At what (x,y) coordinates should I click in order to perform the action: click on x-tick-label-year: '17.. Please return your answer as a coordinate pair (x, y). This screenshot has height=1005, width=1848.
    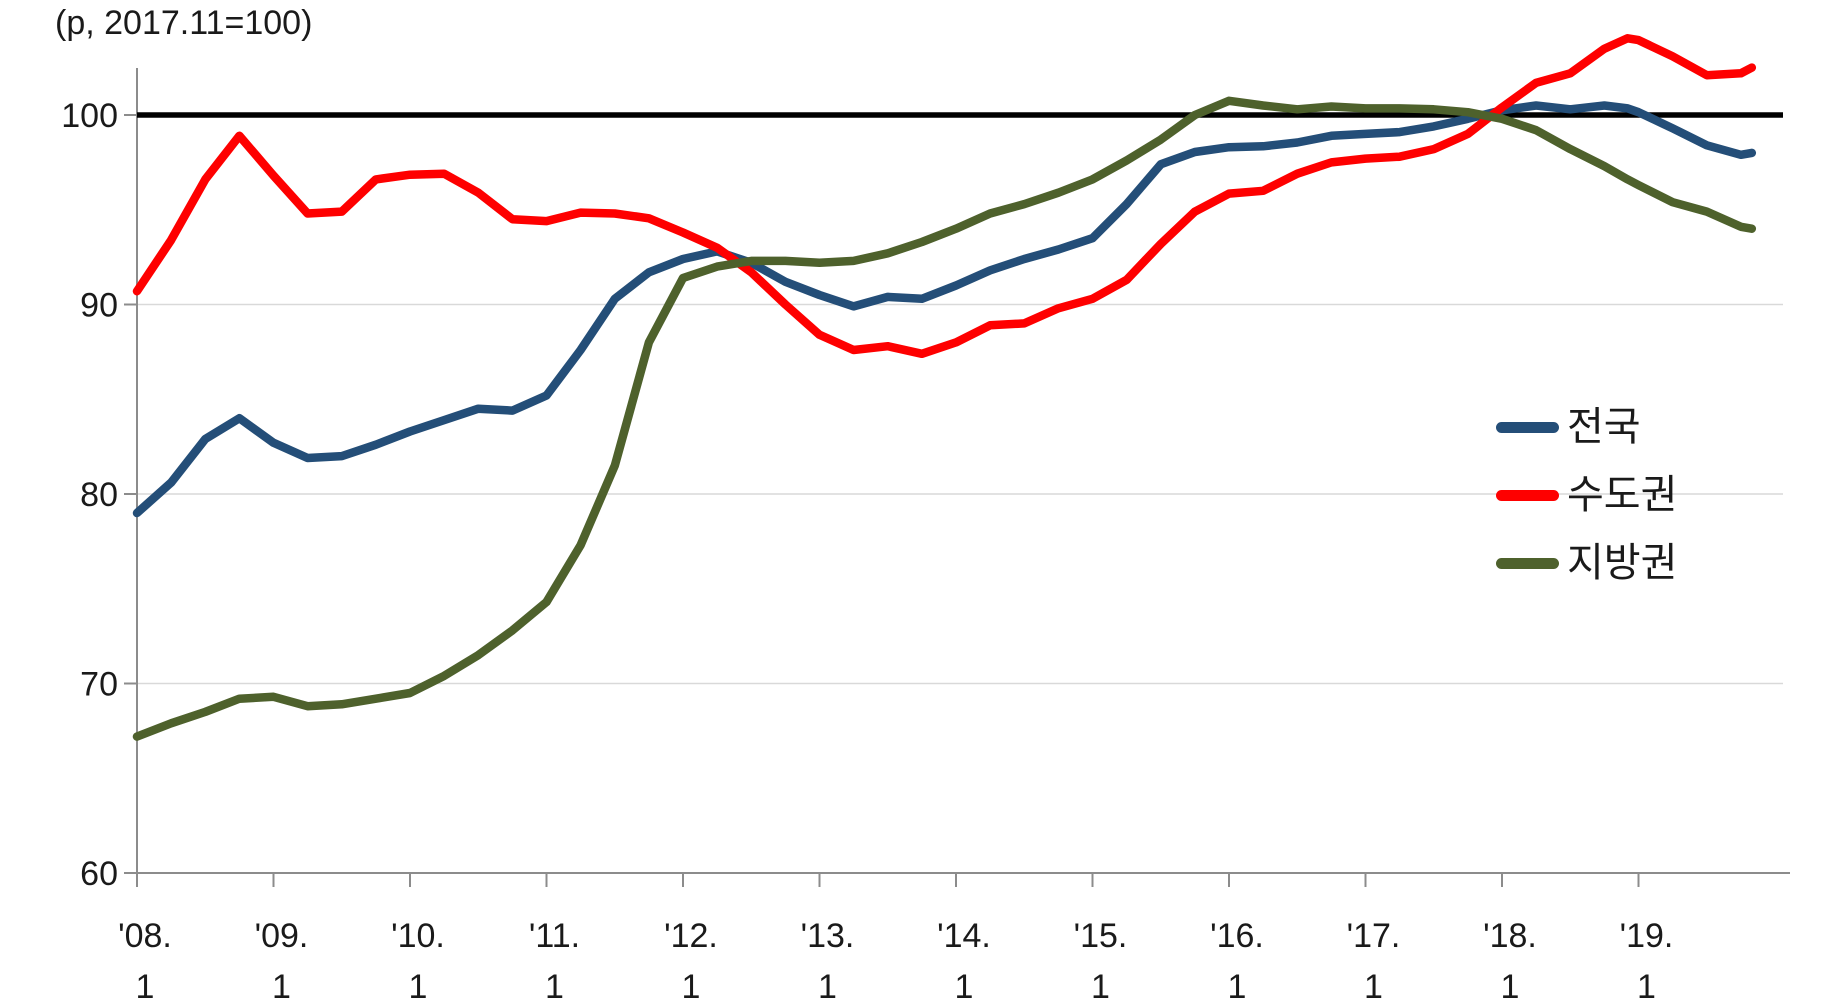
    Looking at the image, I should click on (1374, 936).